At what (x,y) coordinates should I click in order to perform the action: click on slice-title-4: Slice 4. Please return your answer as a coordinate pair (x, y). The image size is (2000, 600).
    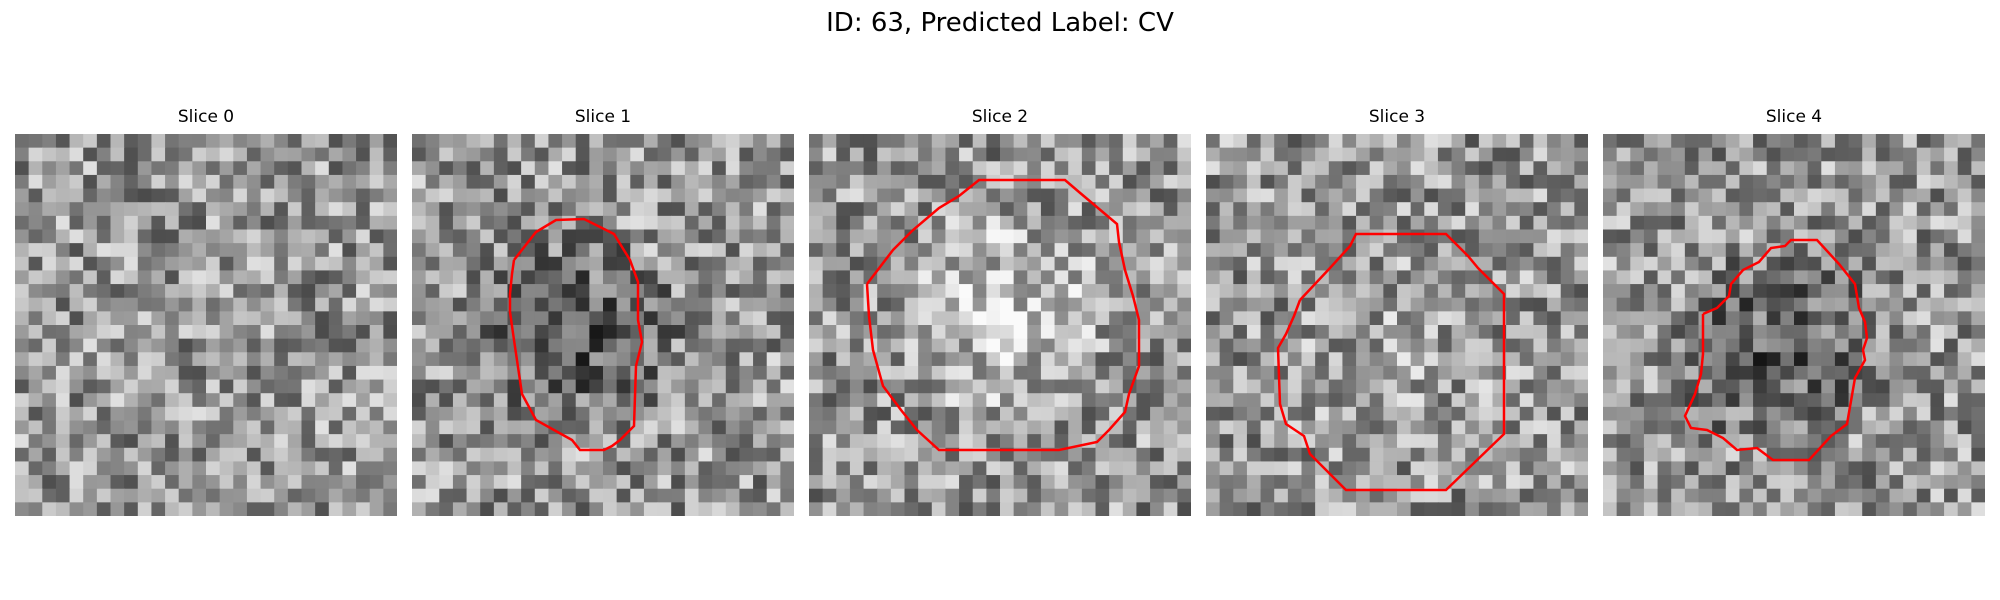
    Looking at the image, I should click on (1794, 117).